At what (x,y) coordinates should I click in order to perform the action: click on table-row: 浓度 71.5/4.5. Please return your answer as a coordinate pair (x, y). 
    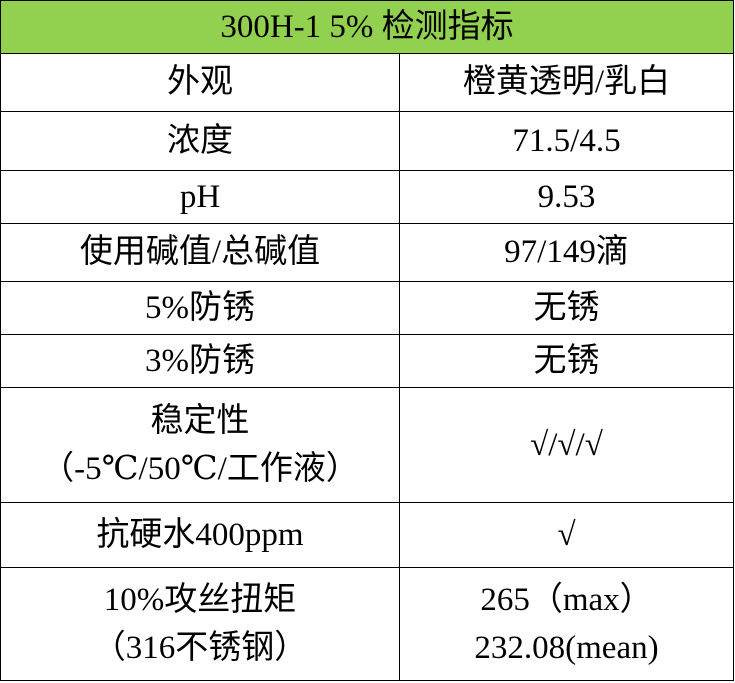
    Looking at the image, I should click on (367, 141).